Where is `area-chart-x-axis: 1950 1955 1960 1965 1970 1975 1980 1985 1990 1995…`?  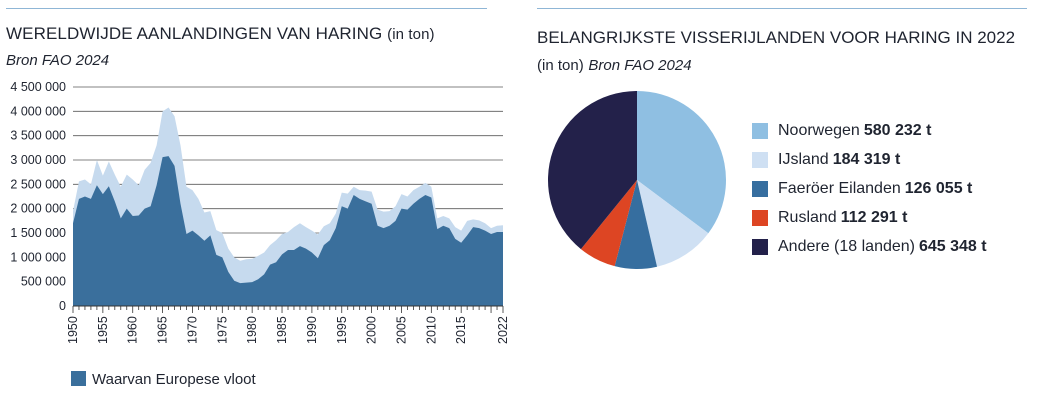
area-chart-x-axis: 1950 1955 1960 1965 1970 1975 1980 1985 1990 1995… is located at coordinates (288, 324).